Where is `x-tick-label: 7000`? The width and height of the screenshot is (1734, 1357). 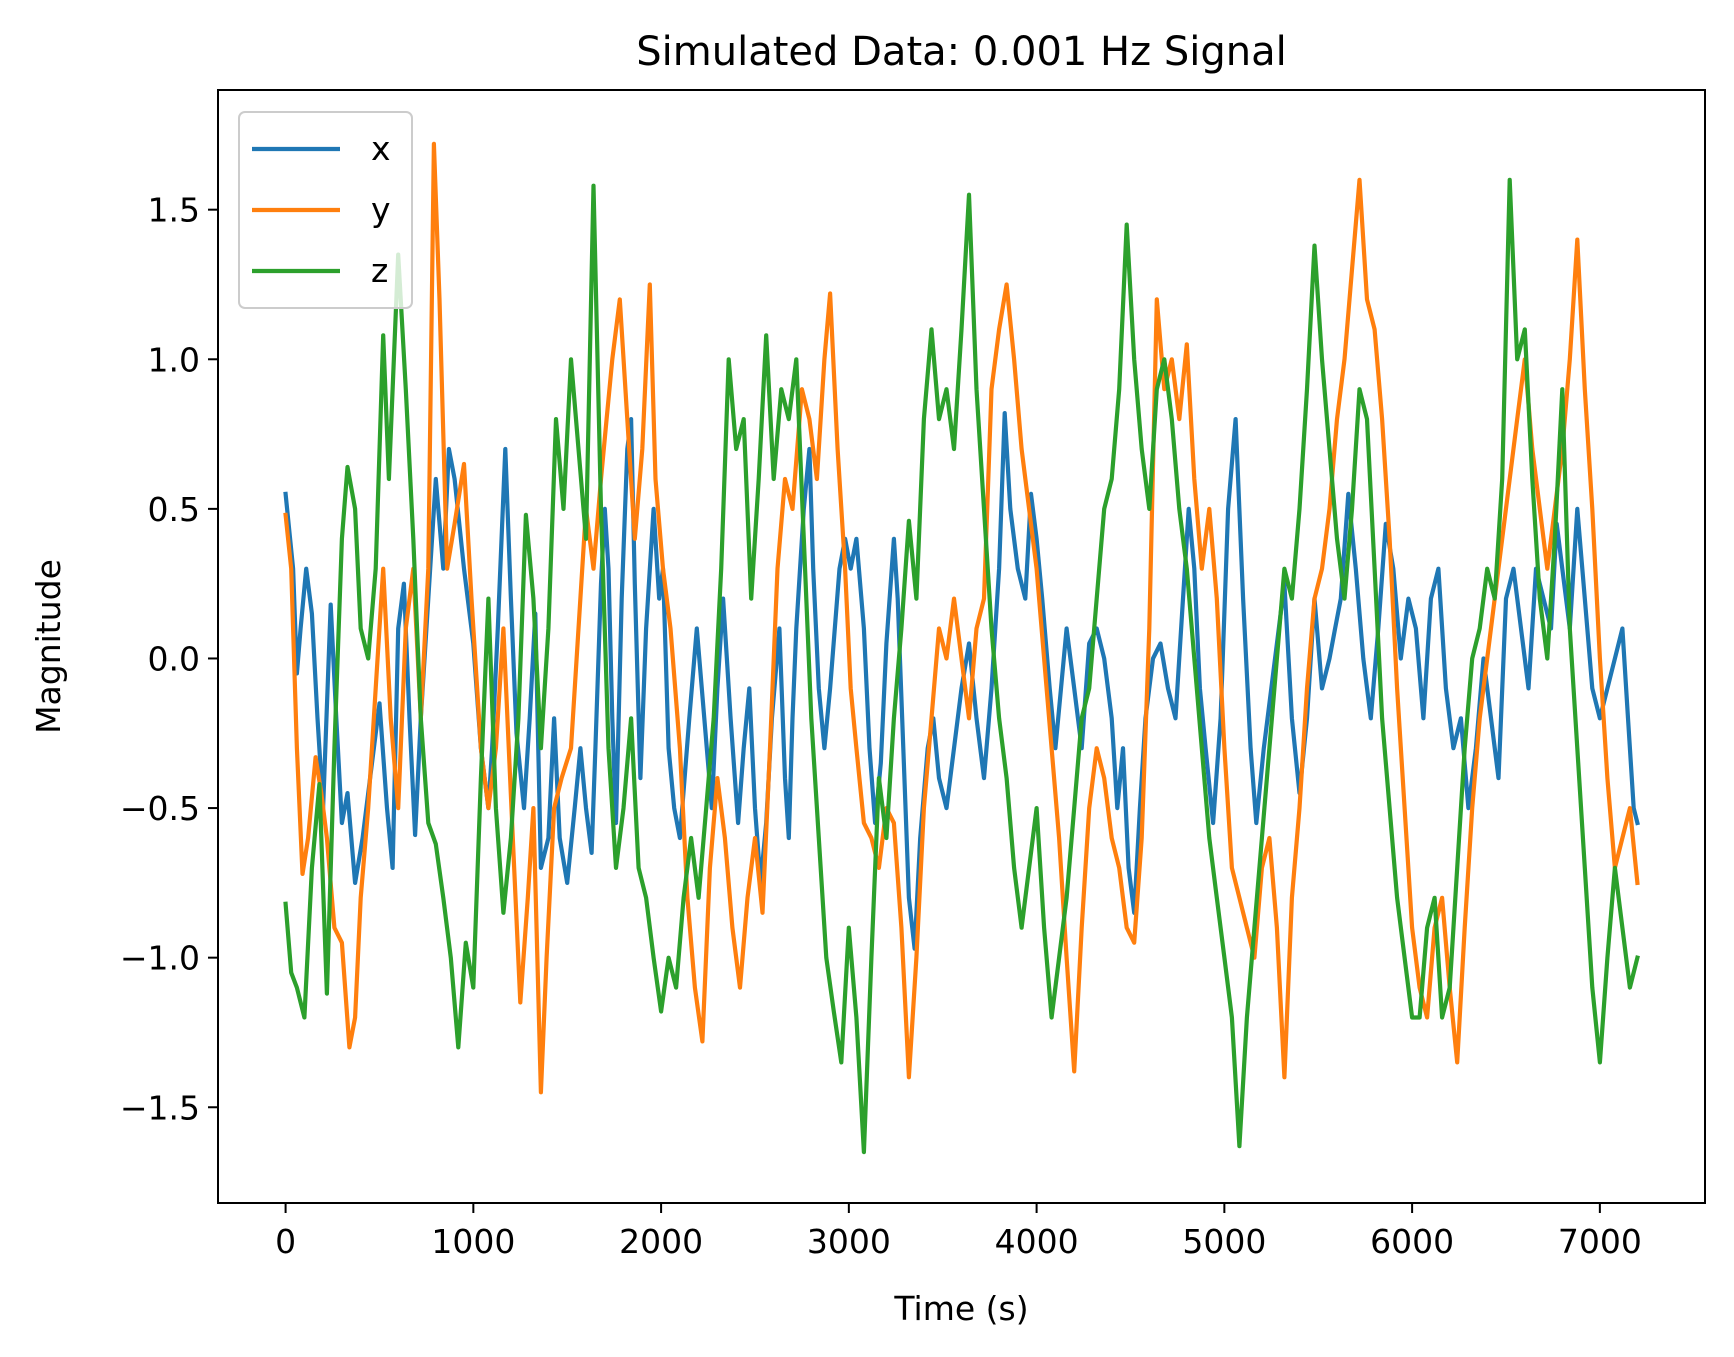 x-tick-label: 7000 is located at coordinates (1600, 1241).